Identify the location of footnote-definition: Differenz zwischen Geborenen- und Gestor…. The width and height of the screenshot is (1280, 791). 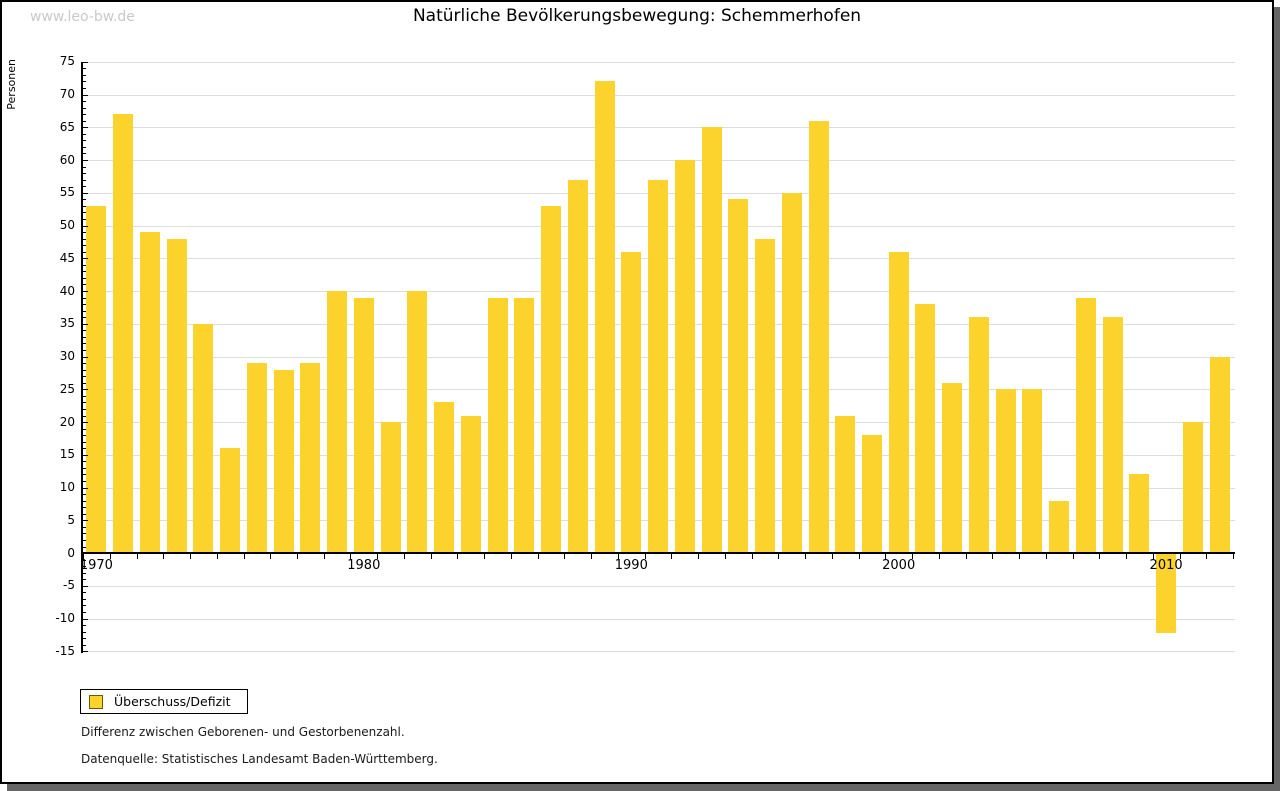
(243, 732).